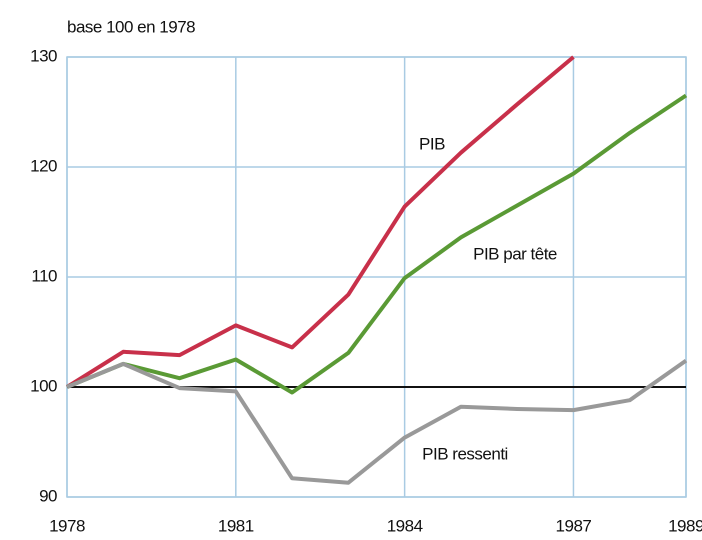 This screenshot has height=540, width=702. I want to click on y-axis-label: base 100 en 1978, so click(131, 26).